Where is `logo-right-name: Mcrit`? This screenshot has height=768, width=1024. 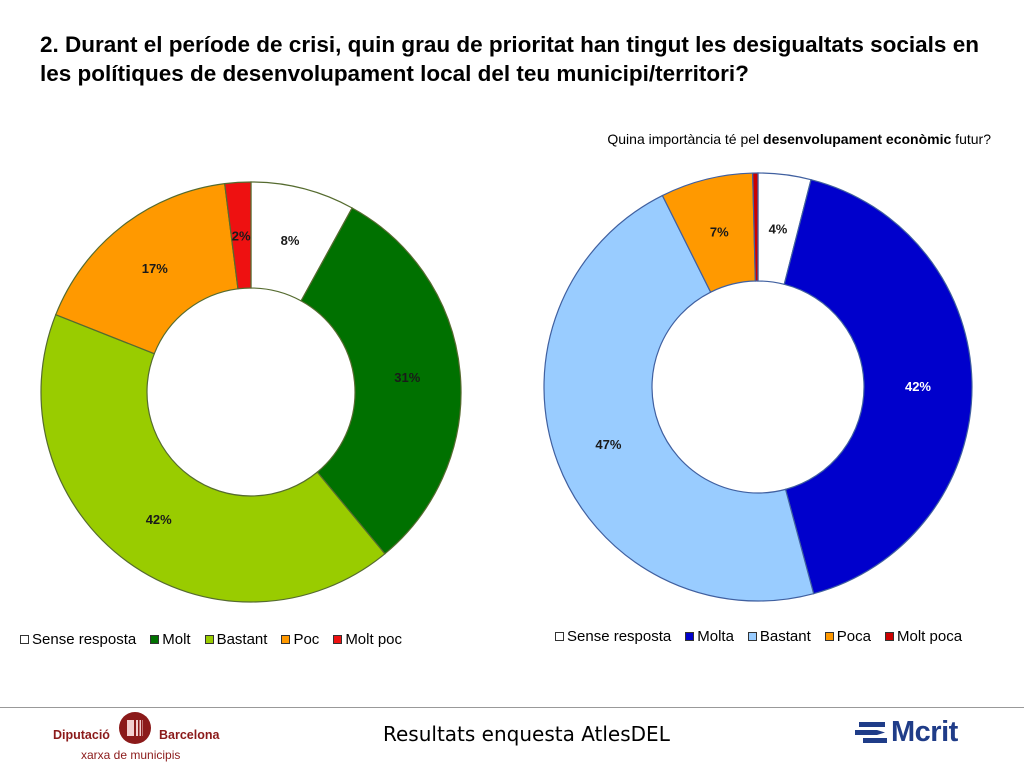
logo-right-name: Mcrit is located at coordinates (924, 732).